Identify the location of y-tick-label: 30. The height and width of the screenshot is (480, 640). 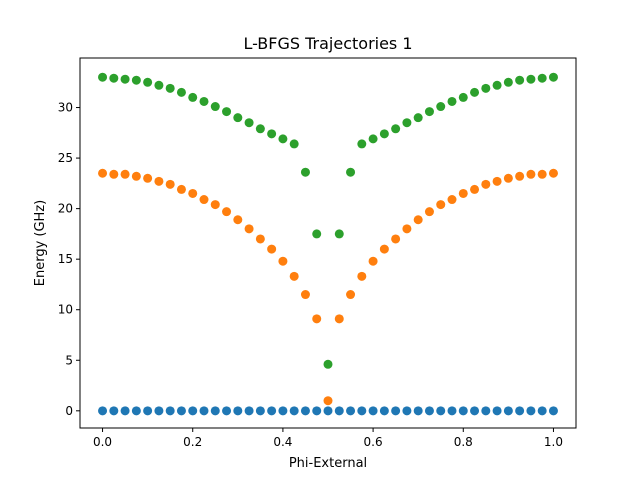
(65, 108).